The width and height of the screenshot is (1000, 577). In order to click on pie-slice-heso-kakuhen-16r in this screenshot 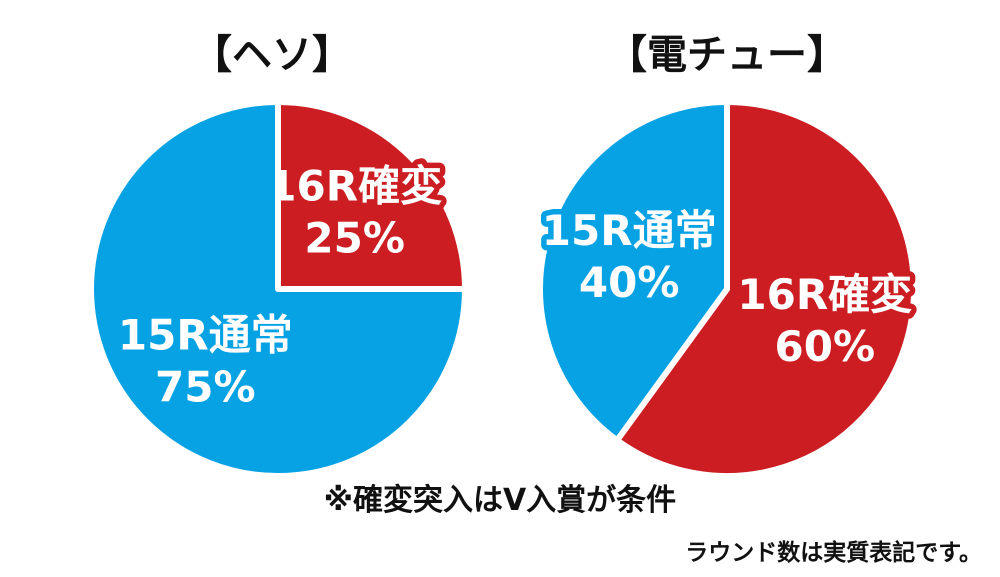, I will do `click(371, 195)`.